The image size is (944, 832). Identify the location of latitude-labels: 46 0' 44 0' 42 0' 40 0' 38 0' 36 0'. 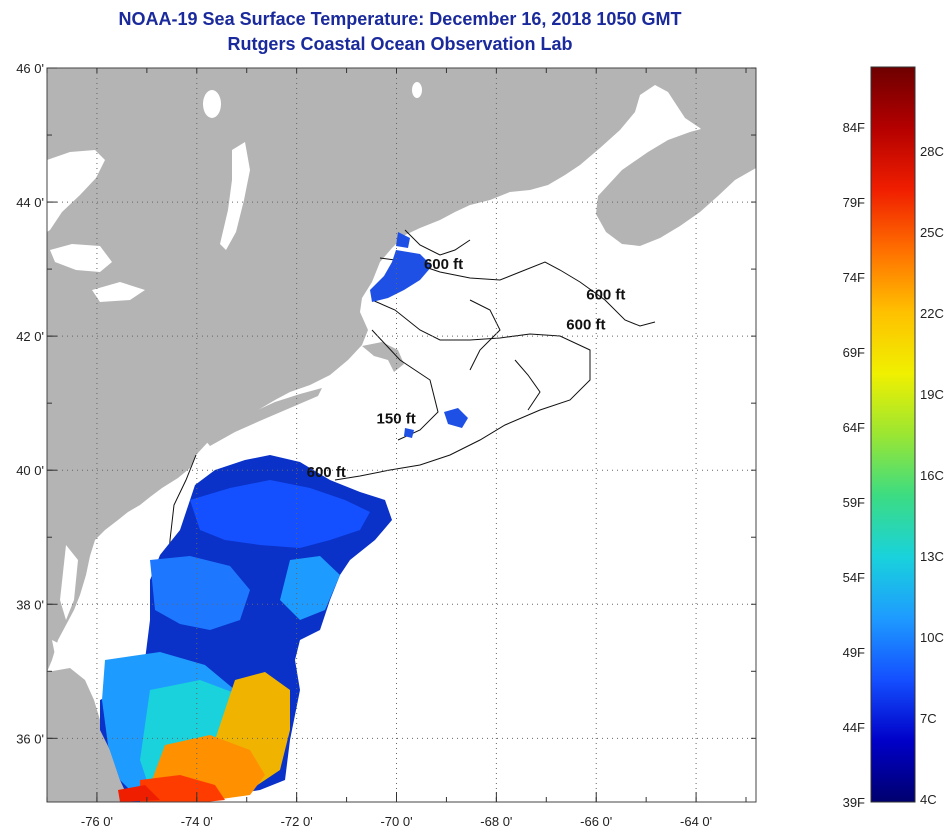
(30, 403).